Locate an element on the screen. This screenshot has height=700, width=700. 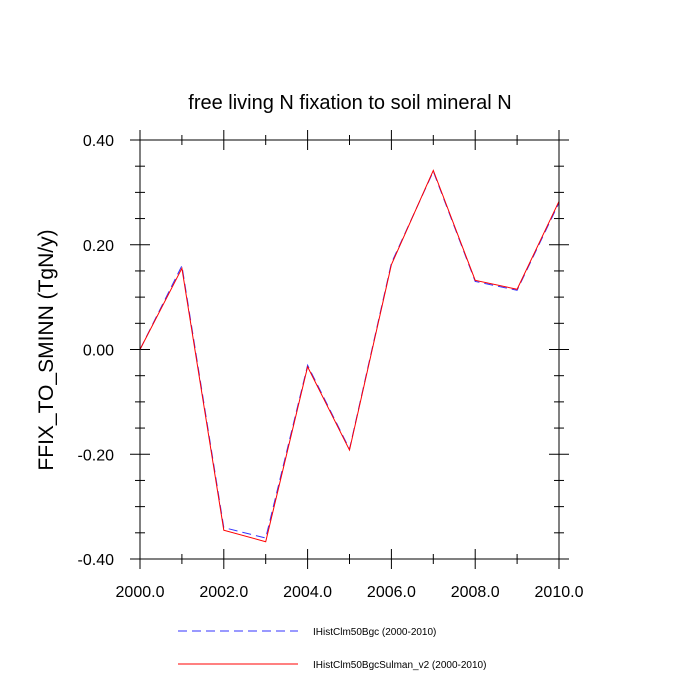
y-axis-label: FFIX_TO_SMINN (TgN/y) is located at coordinates (46, 349).